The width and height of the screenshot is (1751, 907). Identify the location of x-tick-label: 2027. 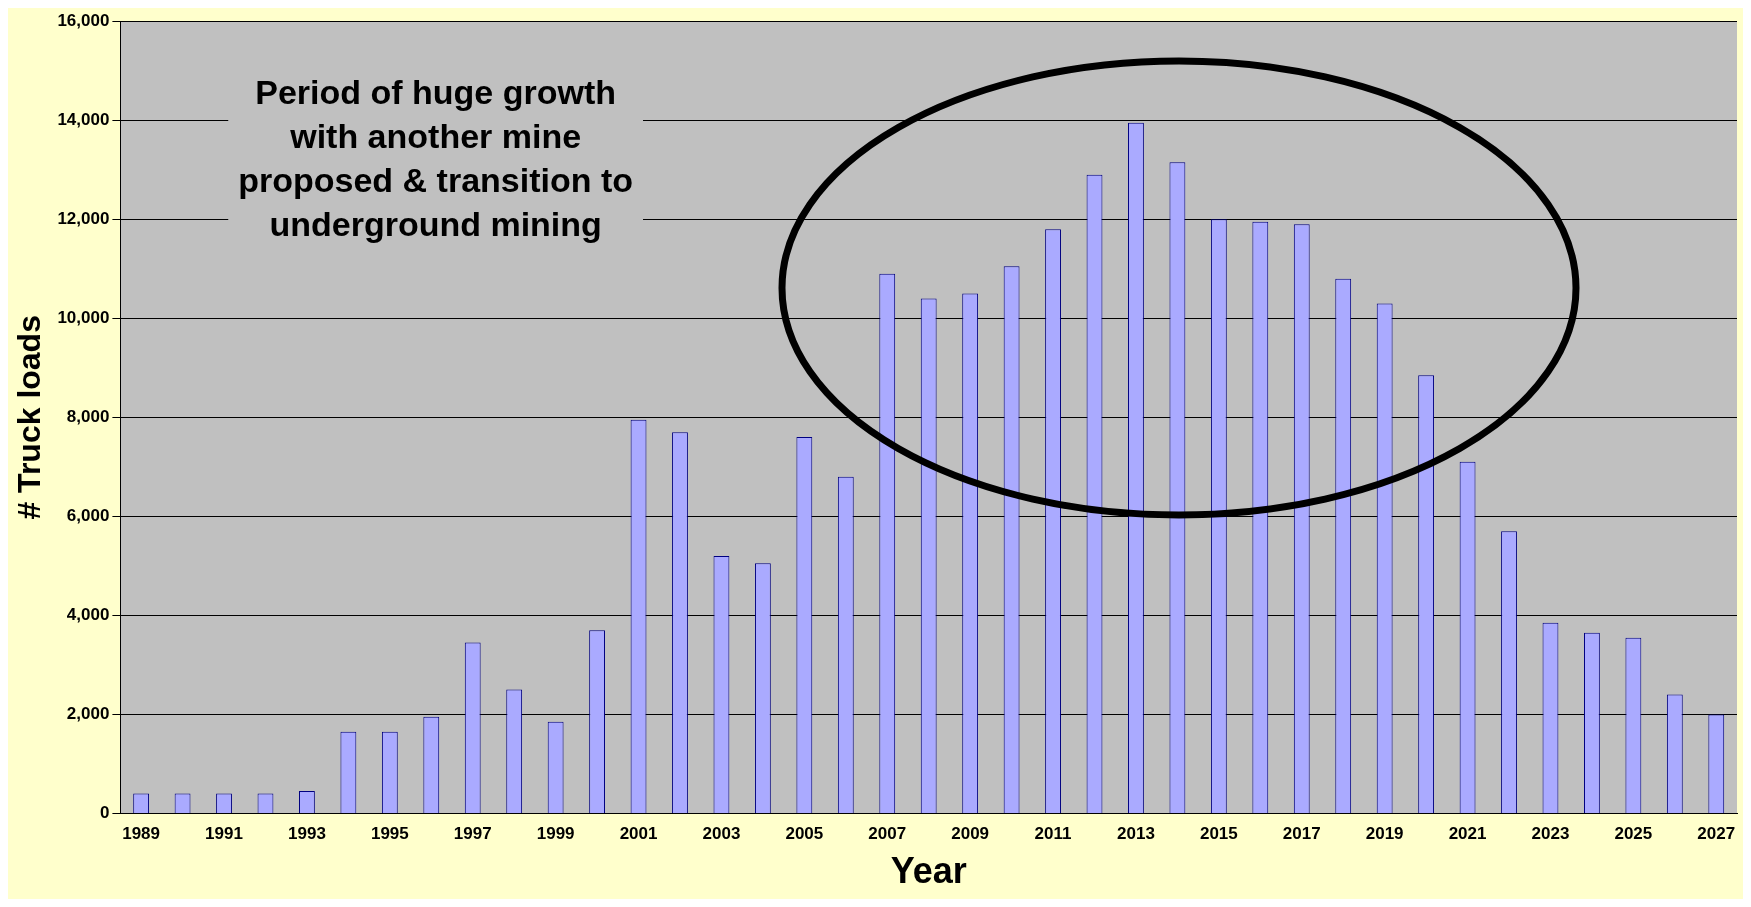
(1716, 834).